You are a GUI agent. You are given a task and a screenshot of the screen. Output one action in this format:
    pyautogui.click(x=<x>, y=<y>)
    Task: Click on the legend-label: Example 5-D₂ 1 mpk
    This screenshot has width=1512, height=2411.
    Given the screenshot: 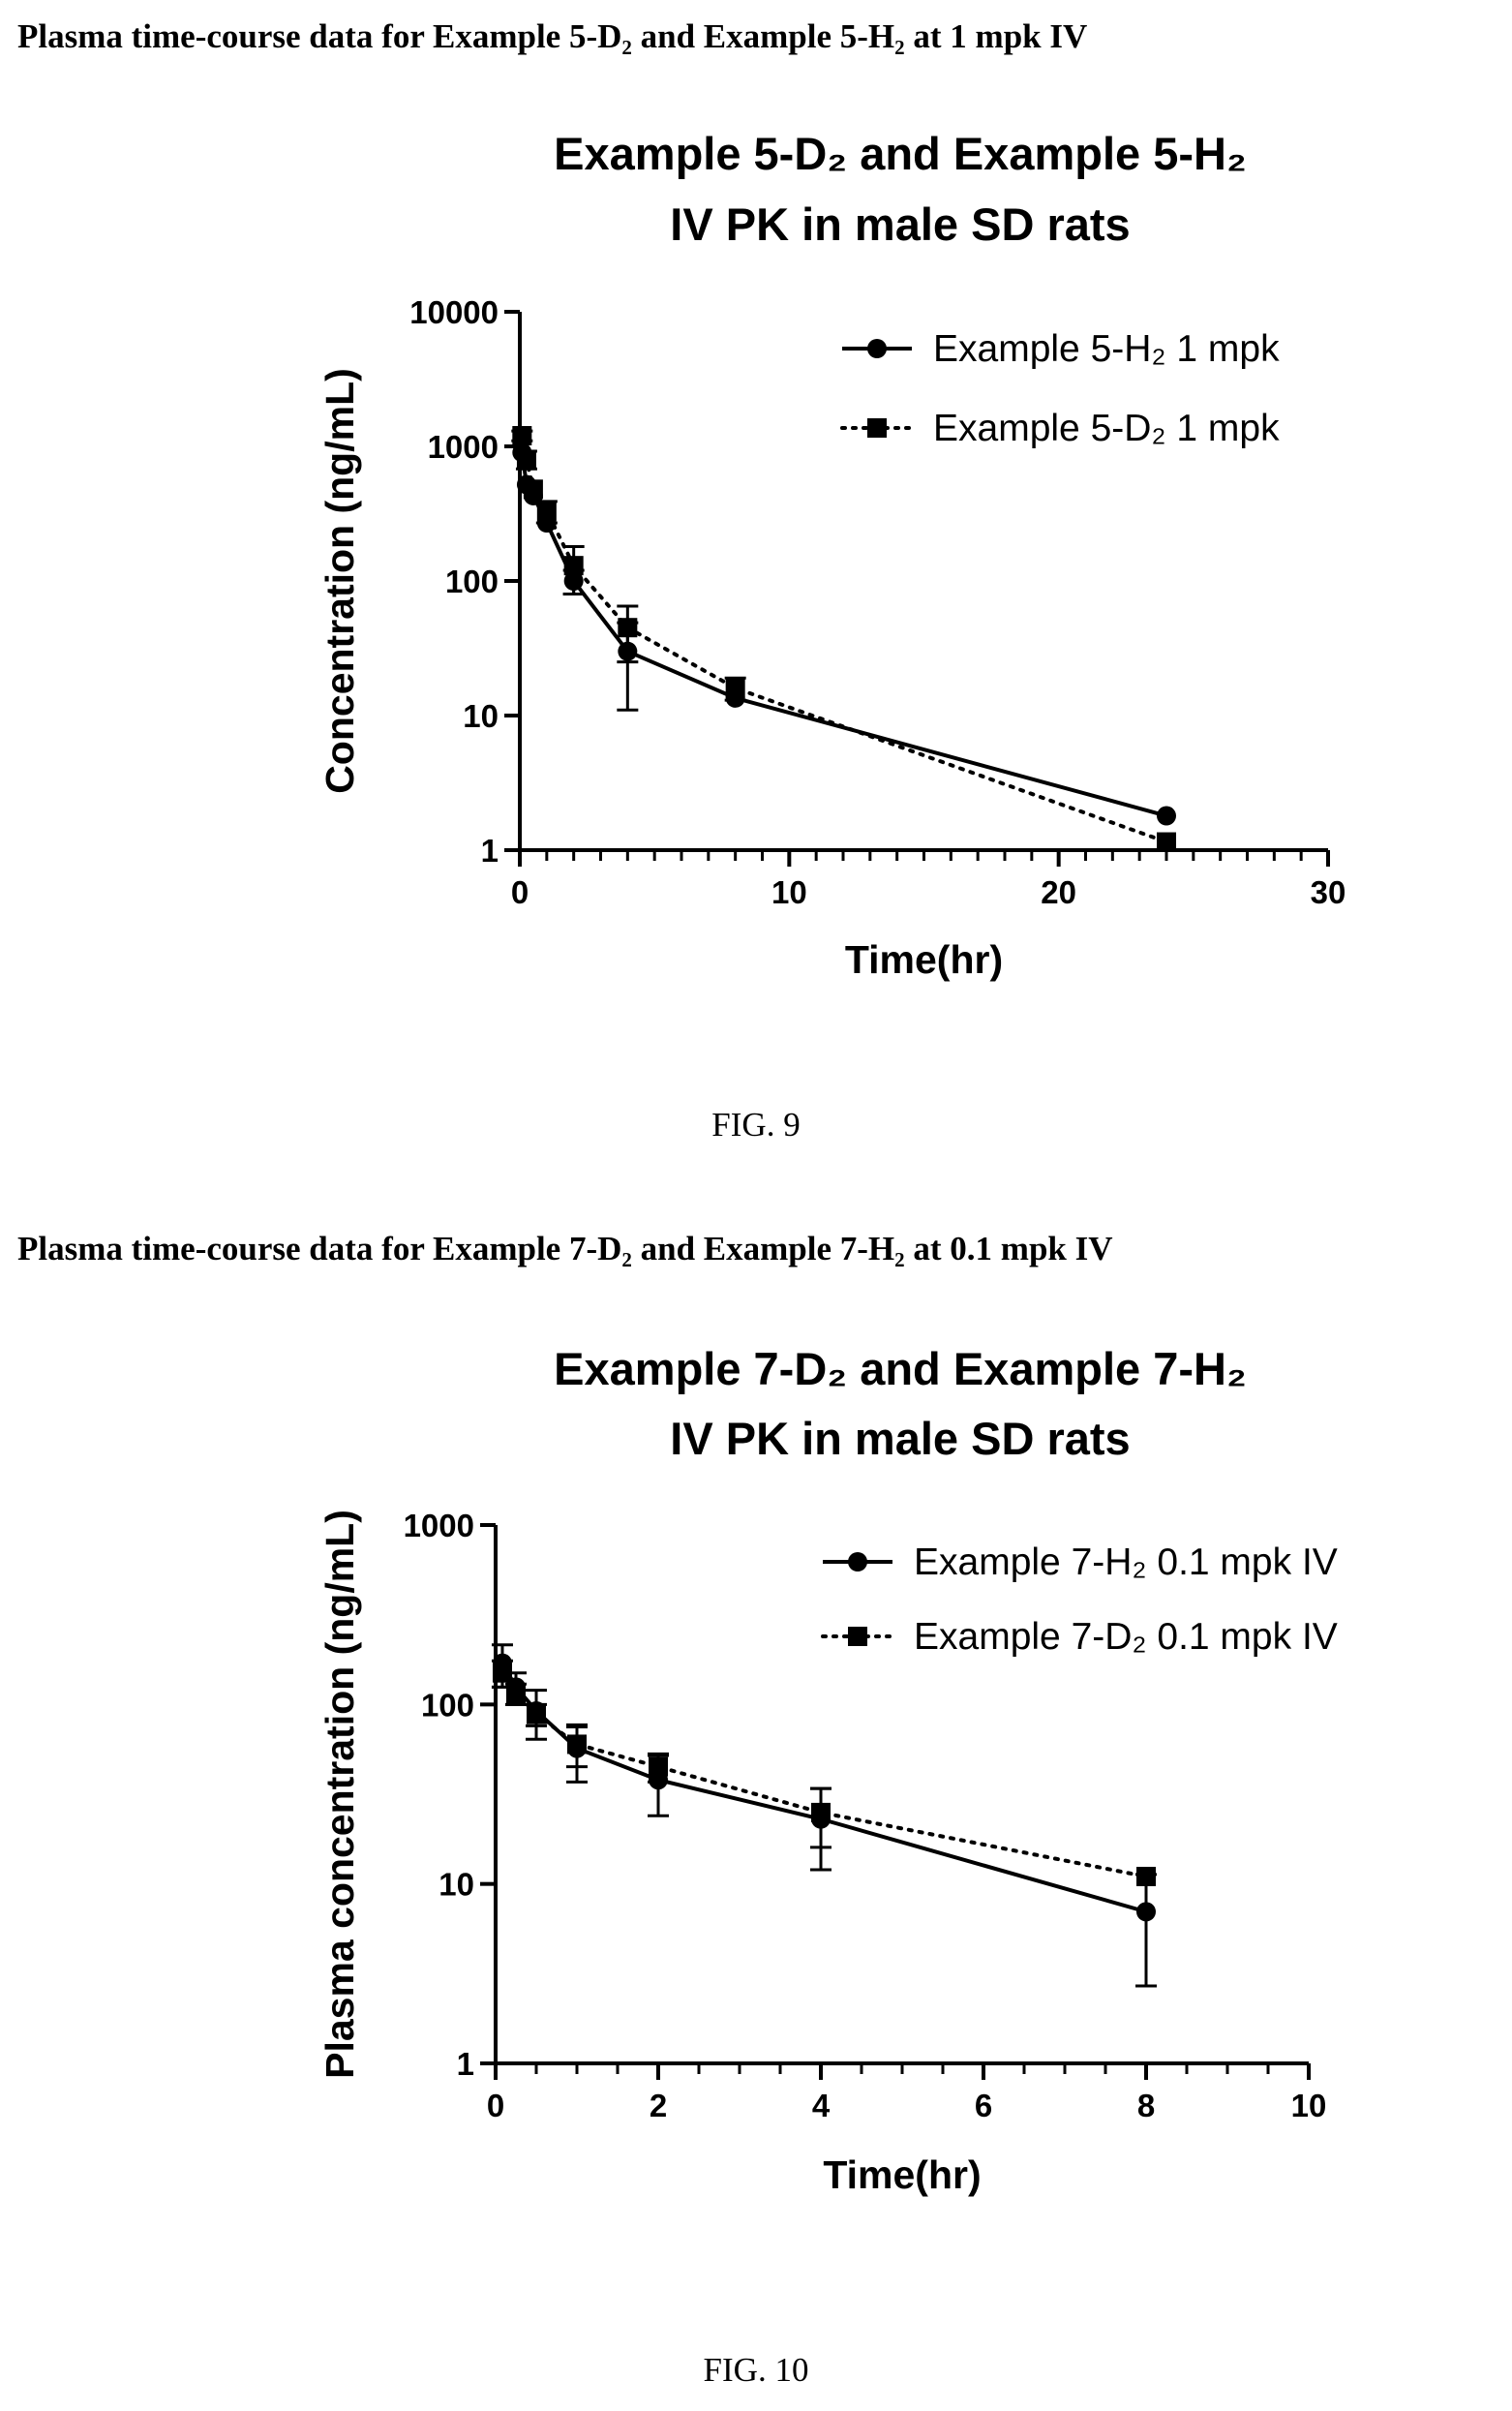 What is the action you would take?
    pyautogui.click(x=1106, y=428)
    